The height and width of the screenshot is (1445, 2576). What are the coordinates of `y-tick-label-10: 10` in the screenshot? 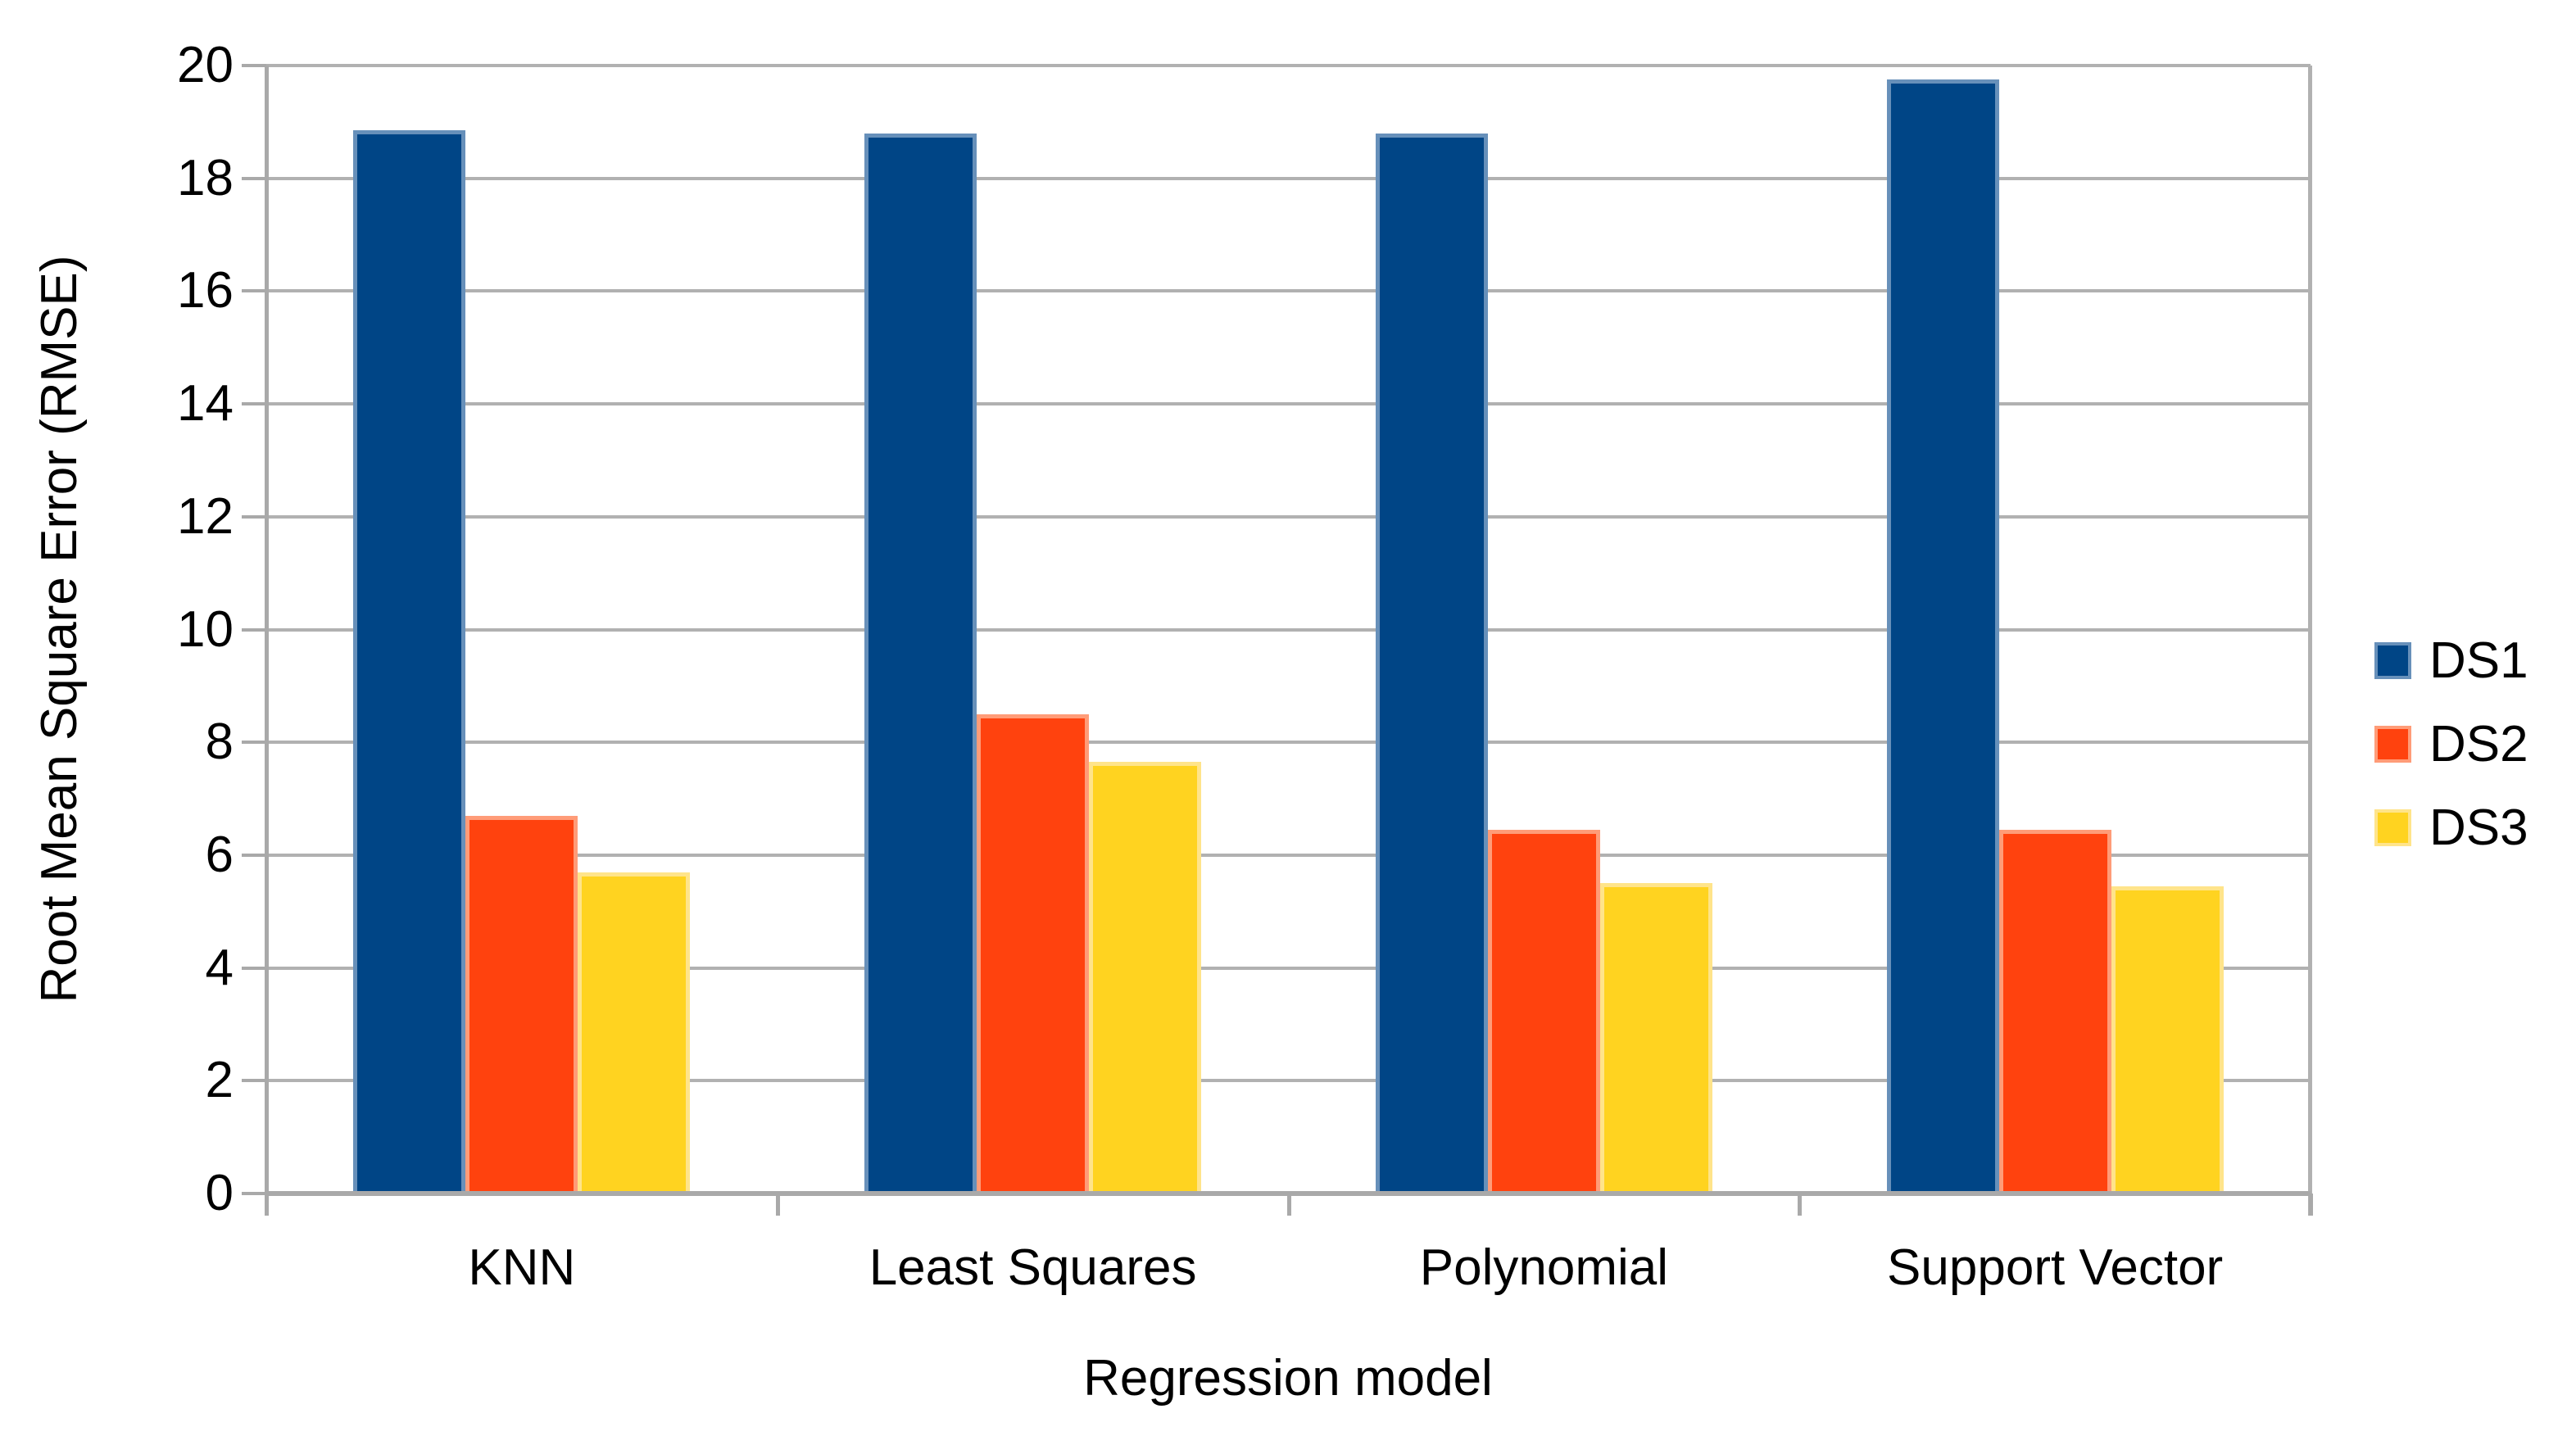 It's located at (205, 629).